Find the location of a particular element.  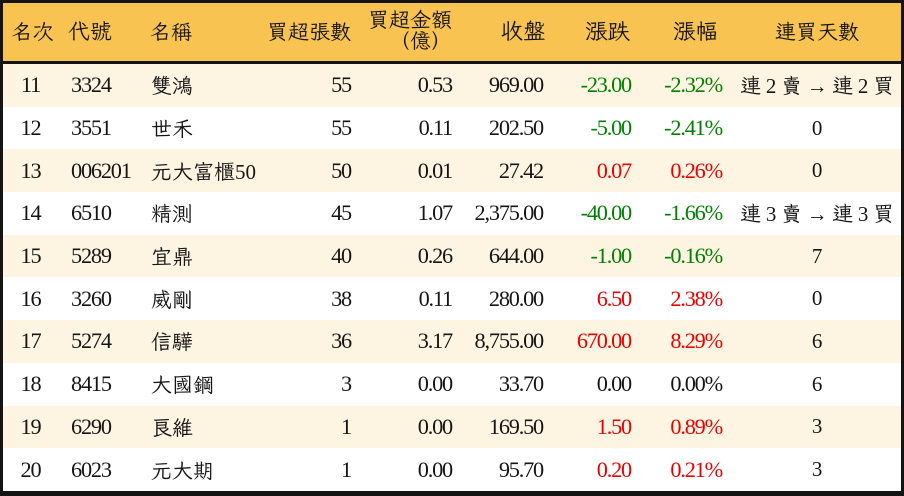

cell-code: 6510 is located at coordinates (91, 213).